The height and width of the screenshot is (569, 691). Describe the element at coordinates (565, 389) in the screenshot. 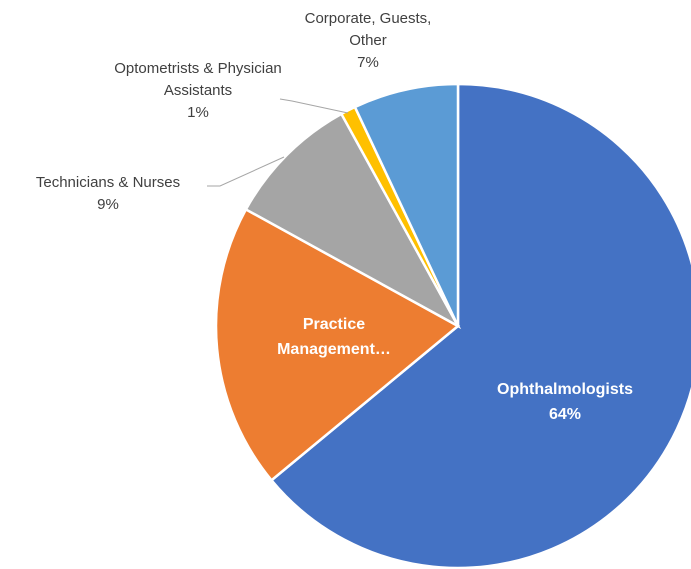

I see `category-label: Ophthalmologists` at that location.